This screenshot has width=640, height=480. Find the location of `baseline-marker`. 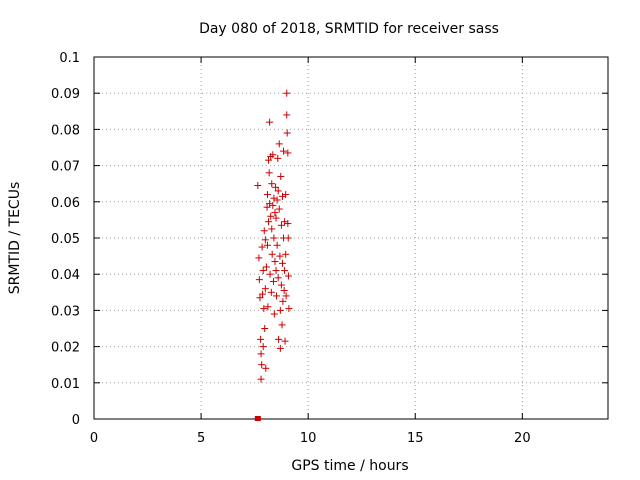

baseline-marker is located at coordinates (257, 418).